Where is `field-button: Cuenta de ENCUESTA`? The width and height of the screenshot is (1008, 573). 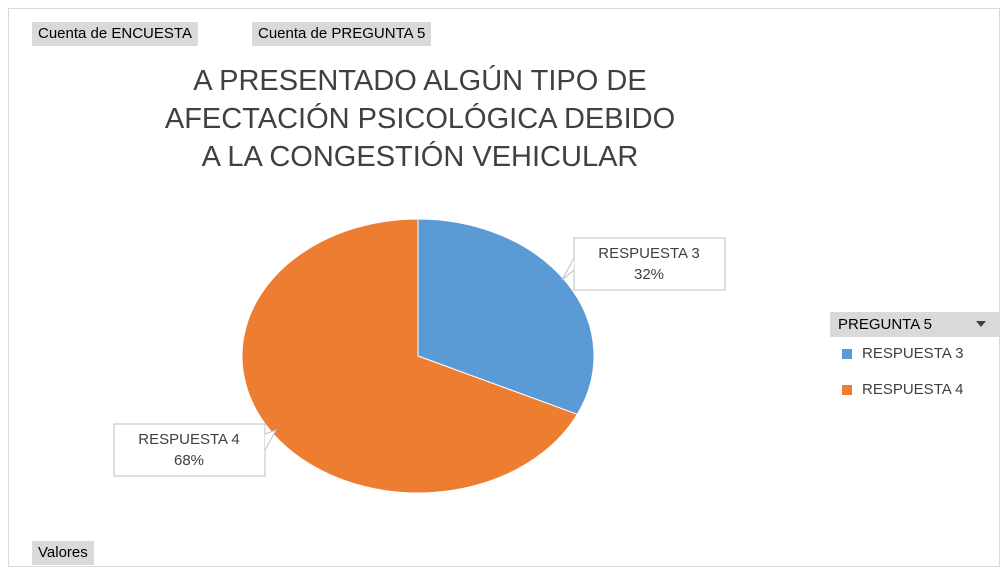 field-button: Cuenta de ENCUESTA is located at coordinates (115, 34).